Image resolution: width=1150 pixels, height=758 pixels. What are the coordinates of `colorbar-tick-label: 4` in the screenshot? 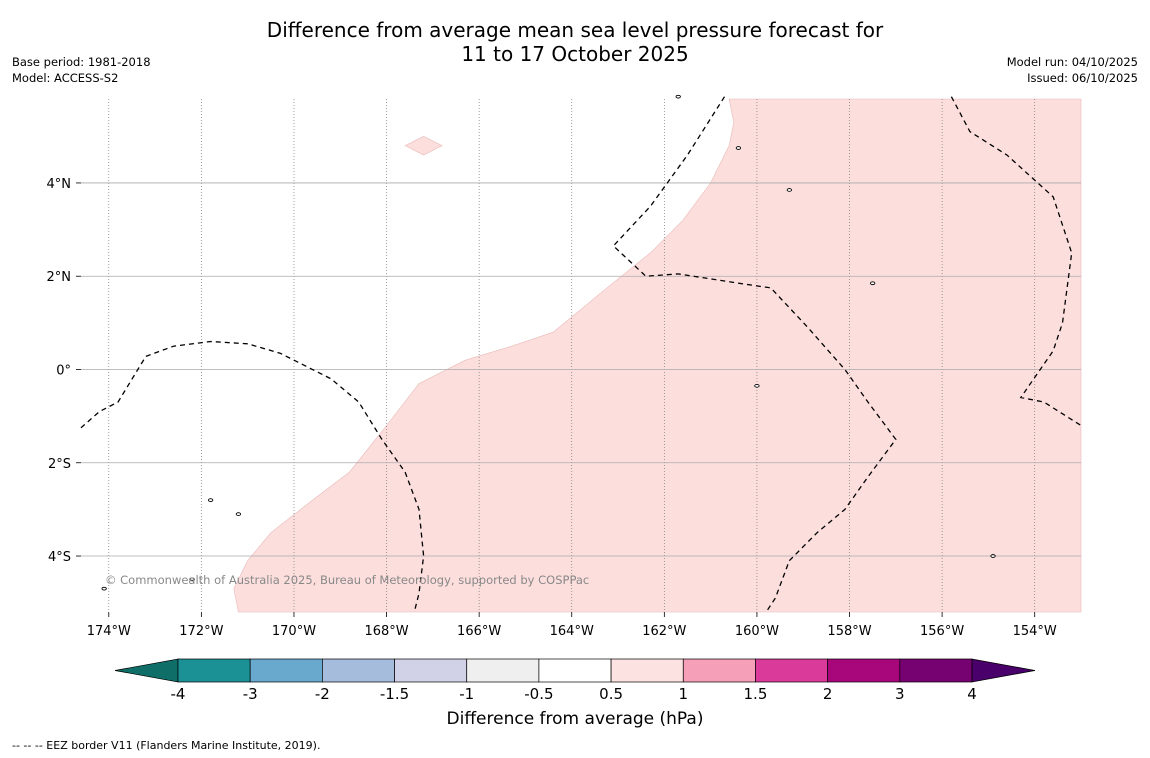 It's located at (972, 694).